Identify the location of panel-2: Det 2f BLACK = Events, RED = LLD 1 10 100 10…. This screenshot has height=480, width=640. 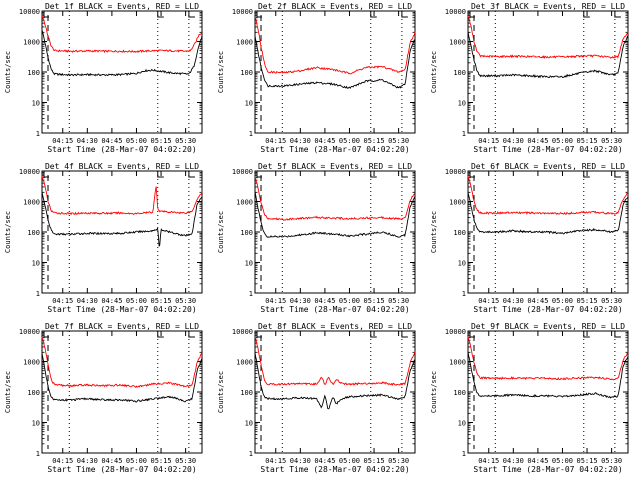
(316, 78).